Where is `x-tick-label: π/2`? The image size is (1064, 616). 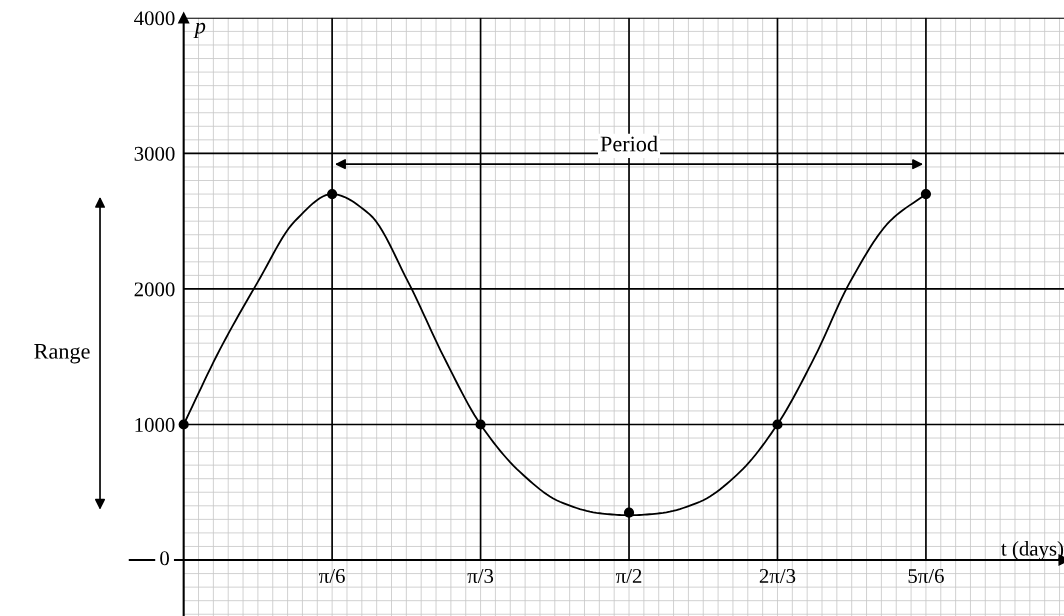 x-tick-label: π/2 is located at coordinates (628, 576).